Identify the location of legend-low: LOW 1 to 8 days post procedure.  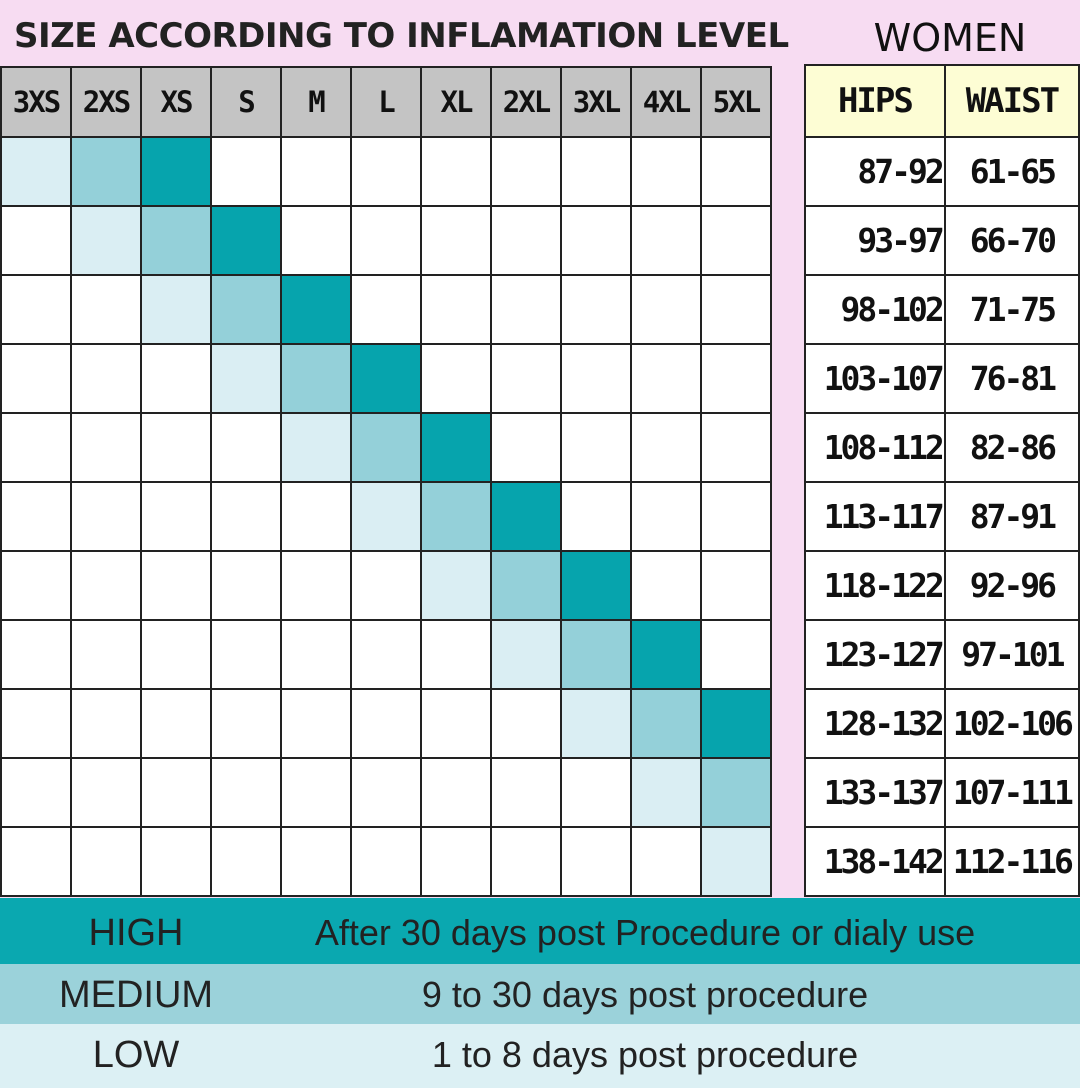
(540, 1056).